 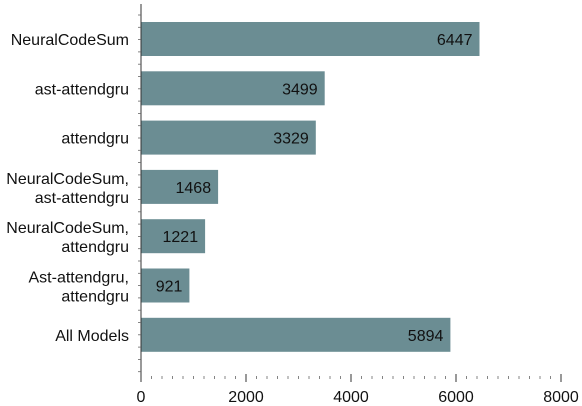 What do you see at coordinates (70, 40) in the screenshot?
I see `category-label: NeuralCodeSum` at bounding box center [70, 40].